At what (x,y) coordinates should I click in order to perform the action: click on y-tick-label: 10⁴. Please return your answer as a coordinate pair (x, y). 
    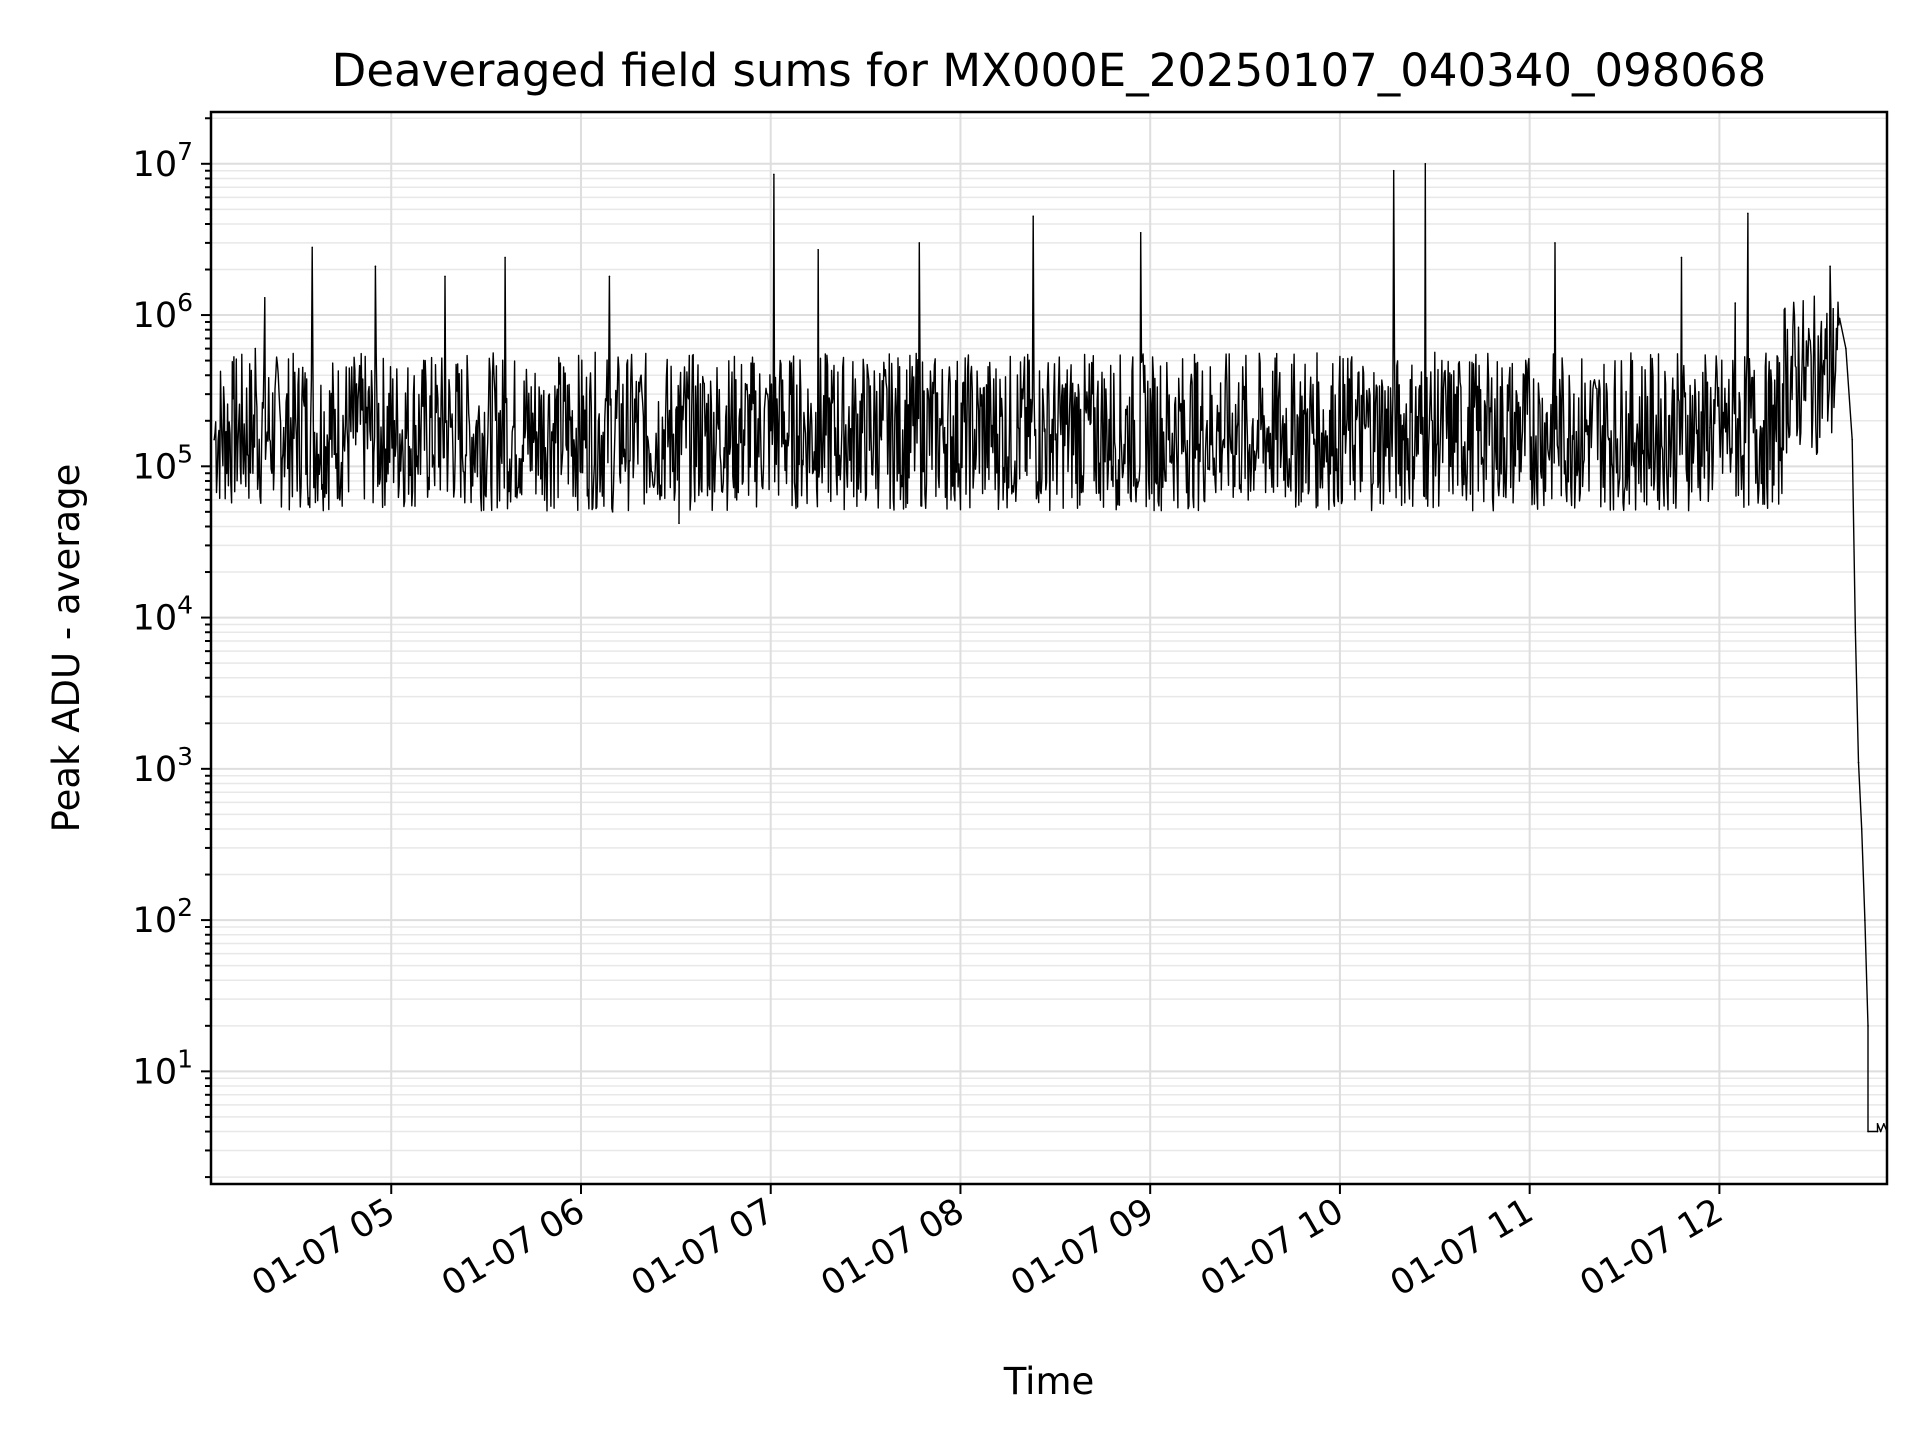
    Looking at the image, I should click on (163, 615).